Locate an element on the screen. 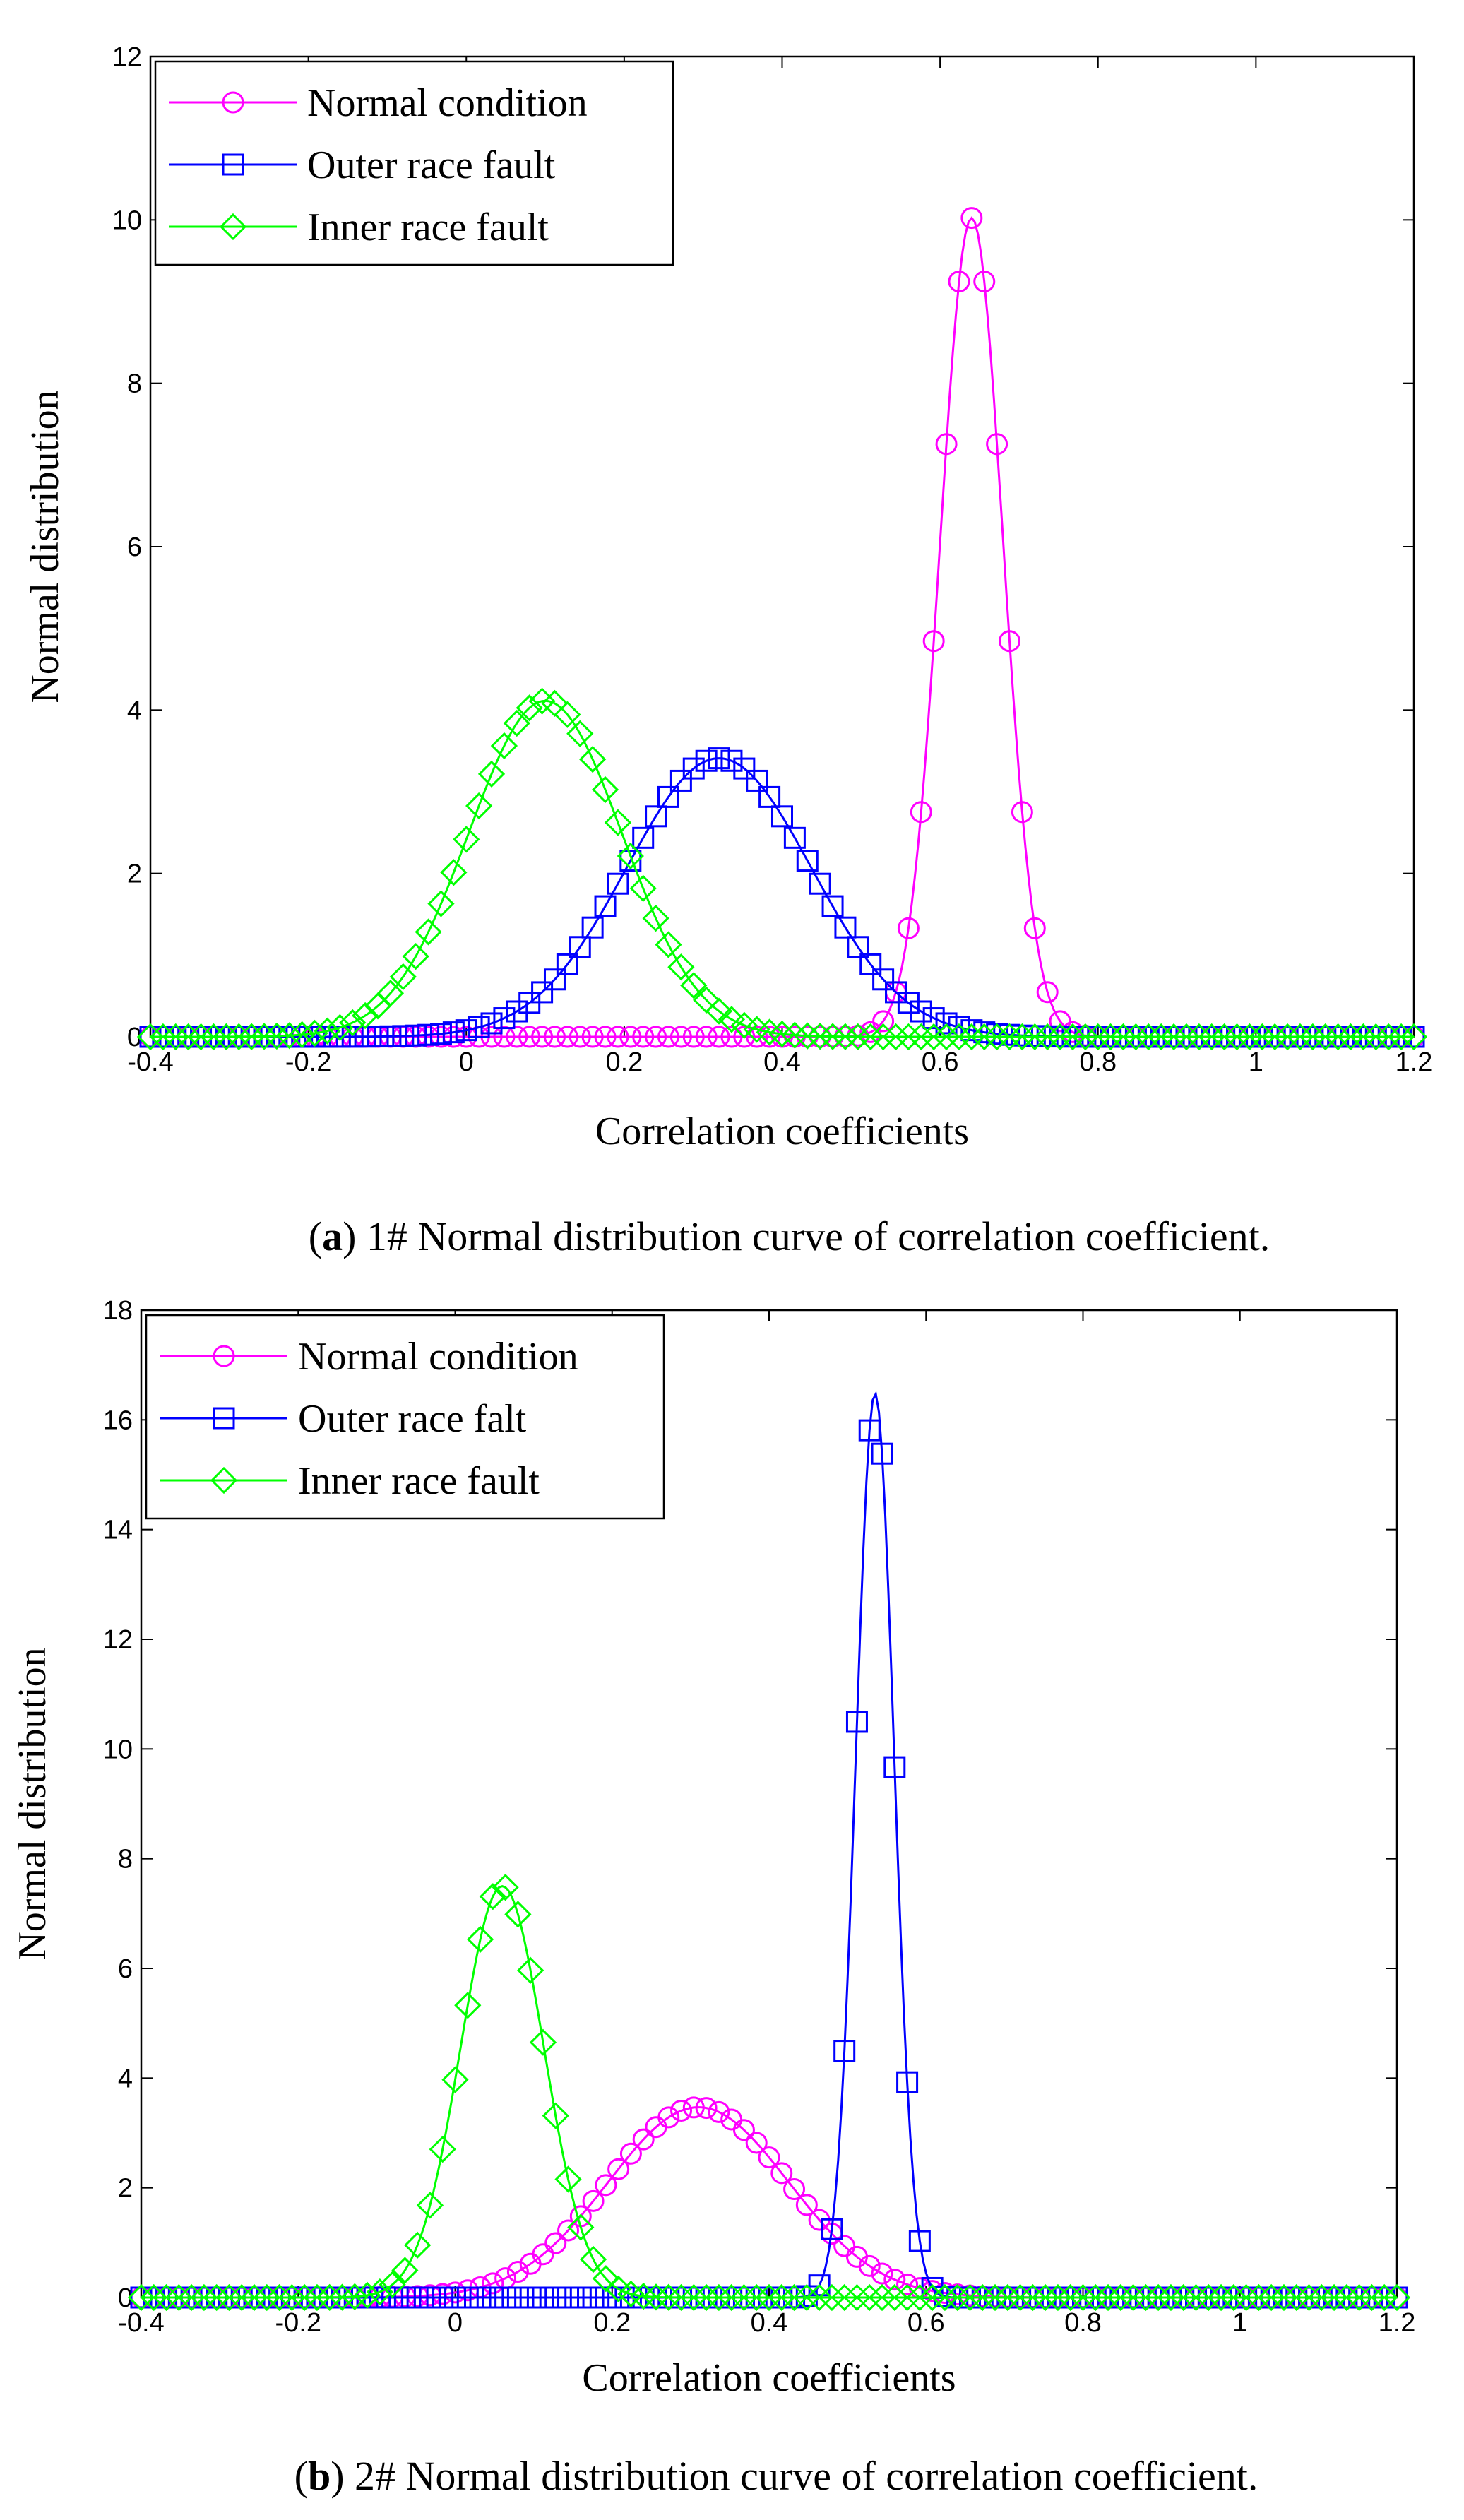  legend-label: Inner race fault is located at coordinates (419, 1481).